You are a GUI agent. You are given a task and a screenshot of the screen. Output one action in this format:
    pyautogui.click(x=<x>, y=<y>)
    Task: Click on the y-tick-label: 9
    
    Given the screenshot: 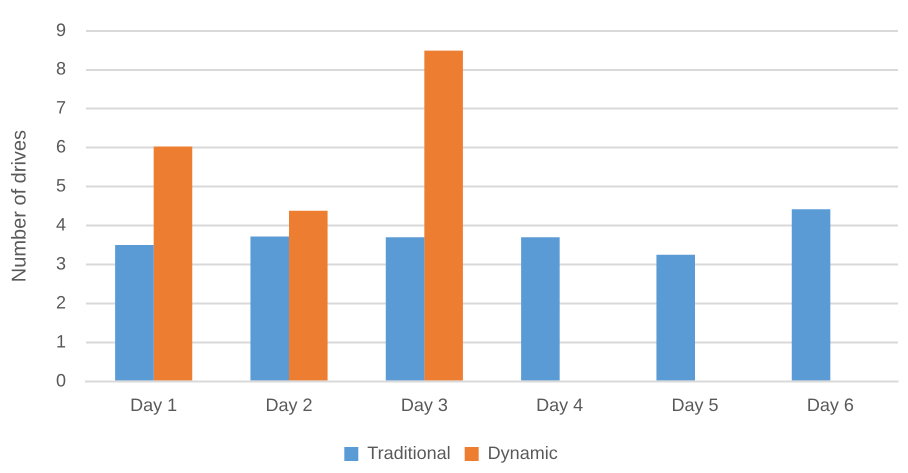 What is the action you would take?
    pyautogui.click(x=61, y=30)
    